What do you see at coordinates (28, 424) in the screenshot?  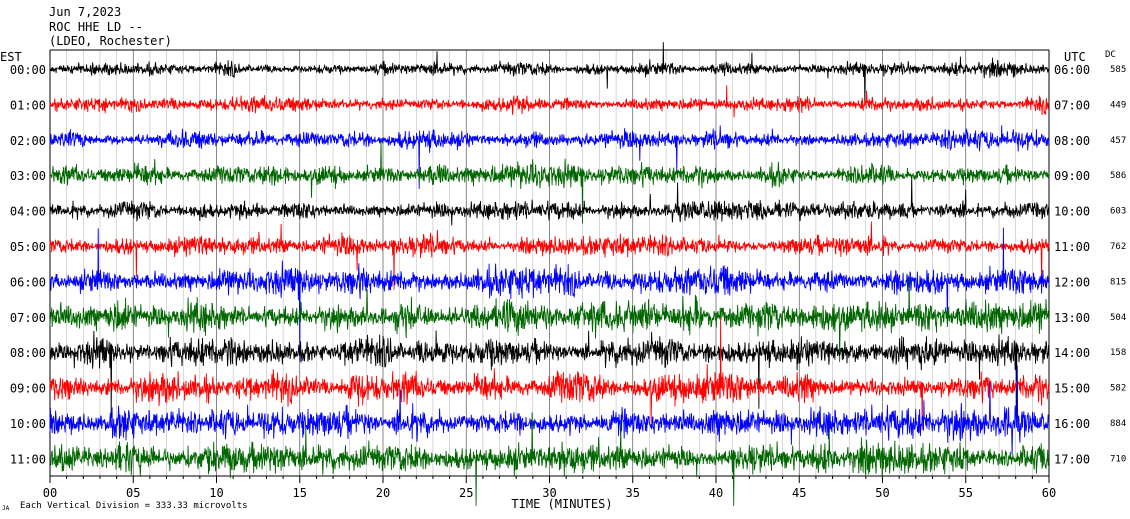 I see `est-hour-label: 10:00` at bounding box center [28, 424].